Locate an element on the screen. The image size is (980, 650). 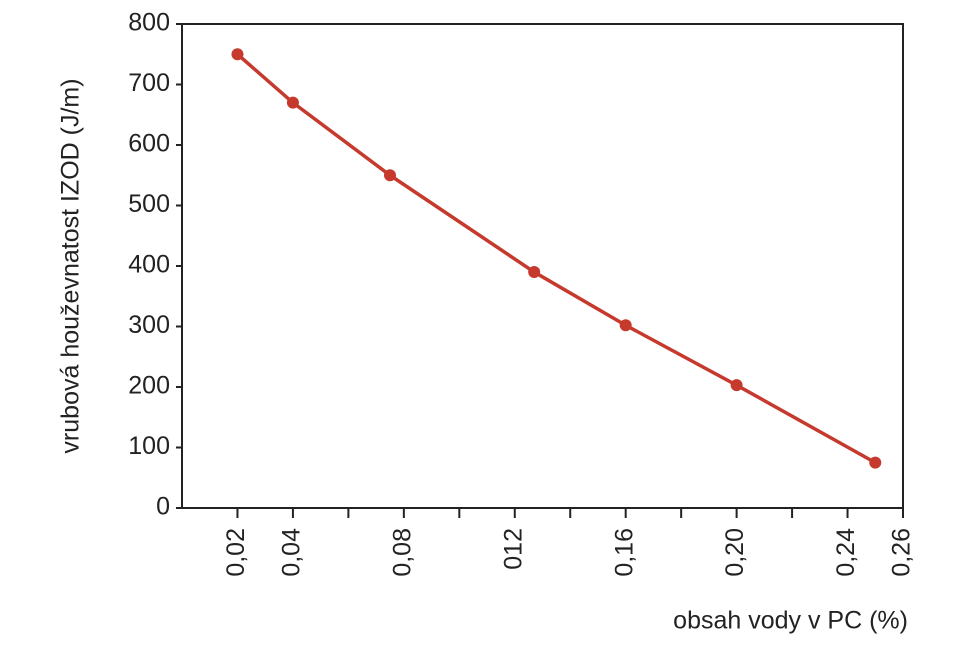
x-tick-label: 0,26 is located at coordinates (902, 552).